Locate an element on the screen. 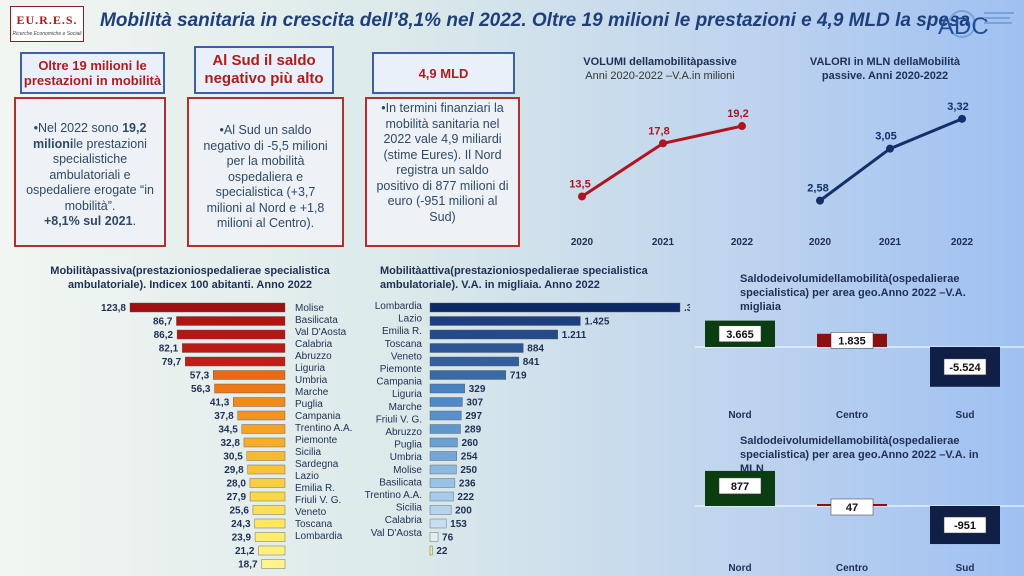 The height and width of the screenshot is (576, 1024). bar-value-label: 841 is located at coordinates (531, 362).